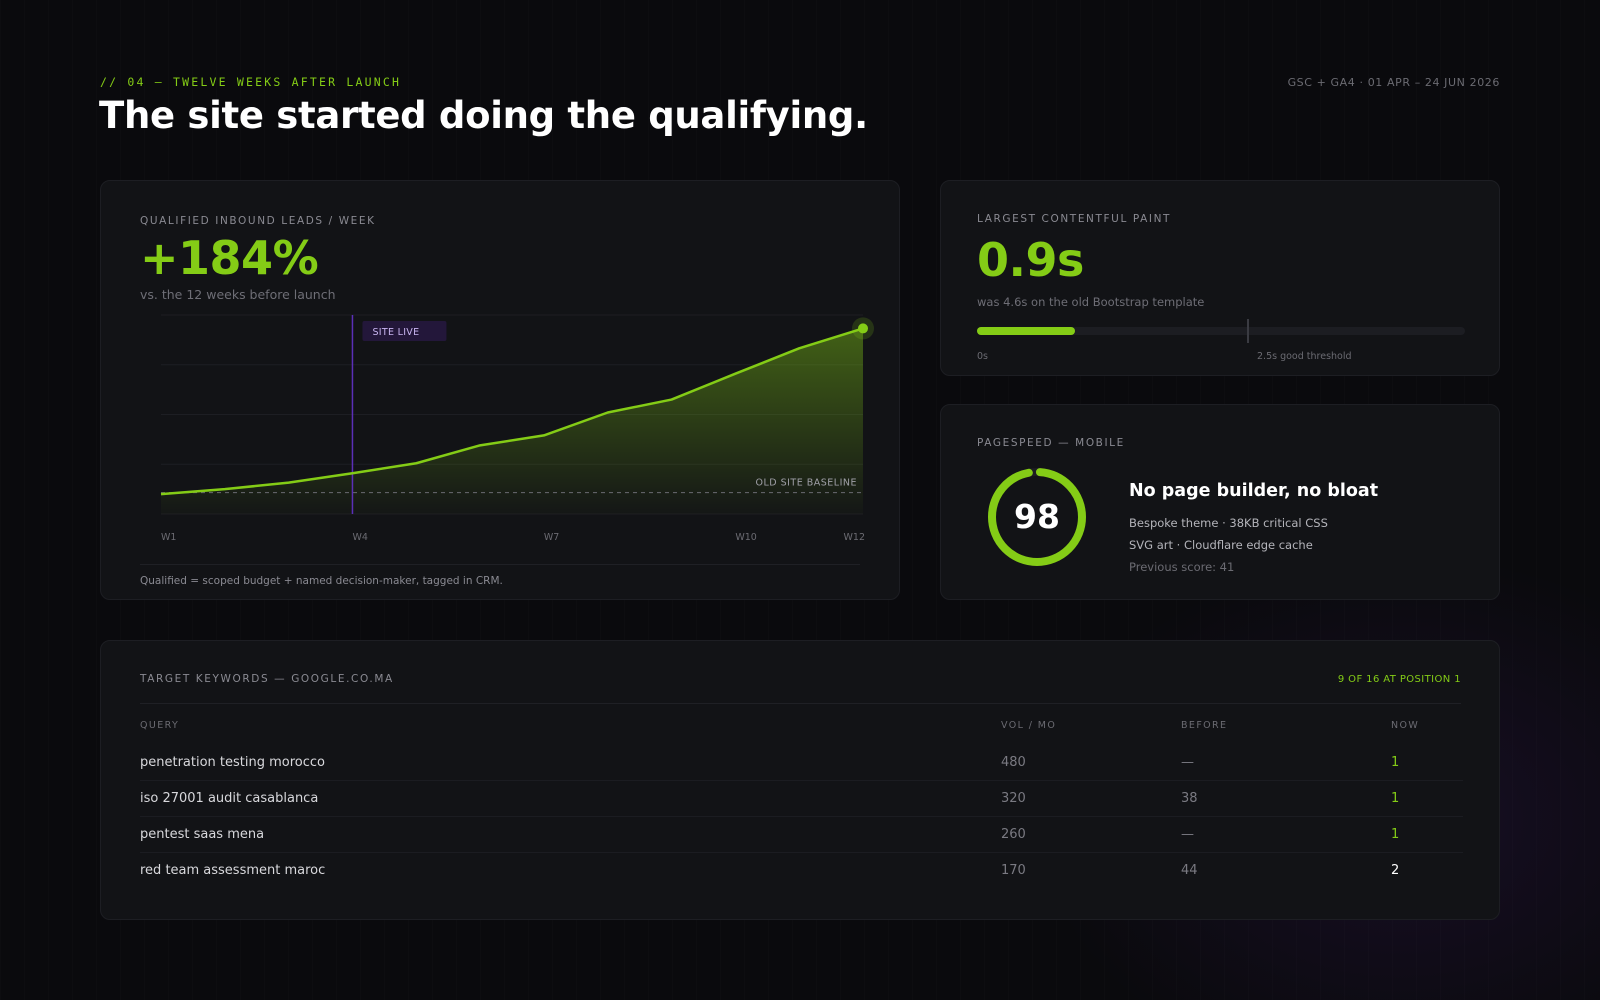 This screenshot has height=1000, width=1600. Describe the element at coordinates (1030, 260) in the screenshot. I see `lcp-metric: 0.9s` at that location.